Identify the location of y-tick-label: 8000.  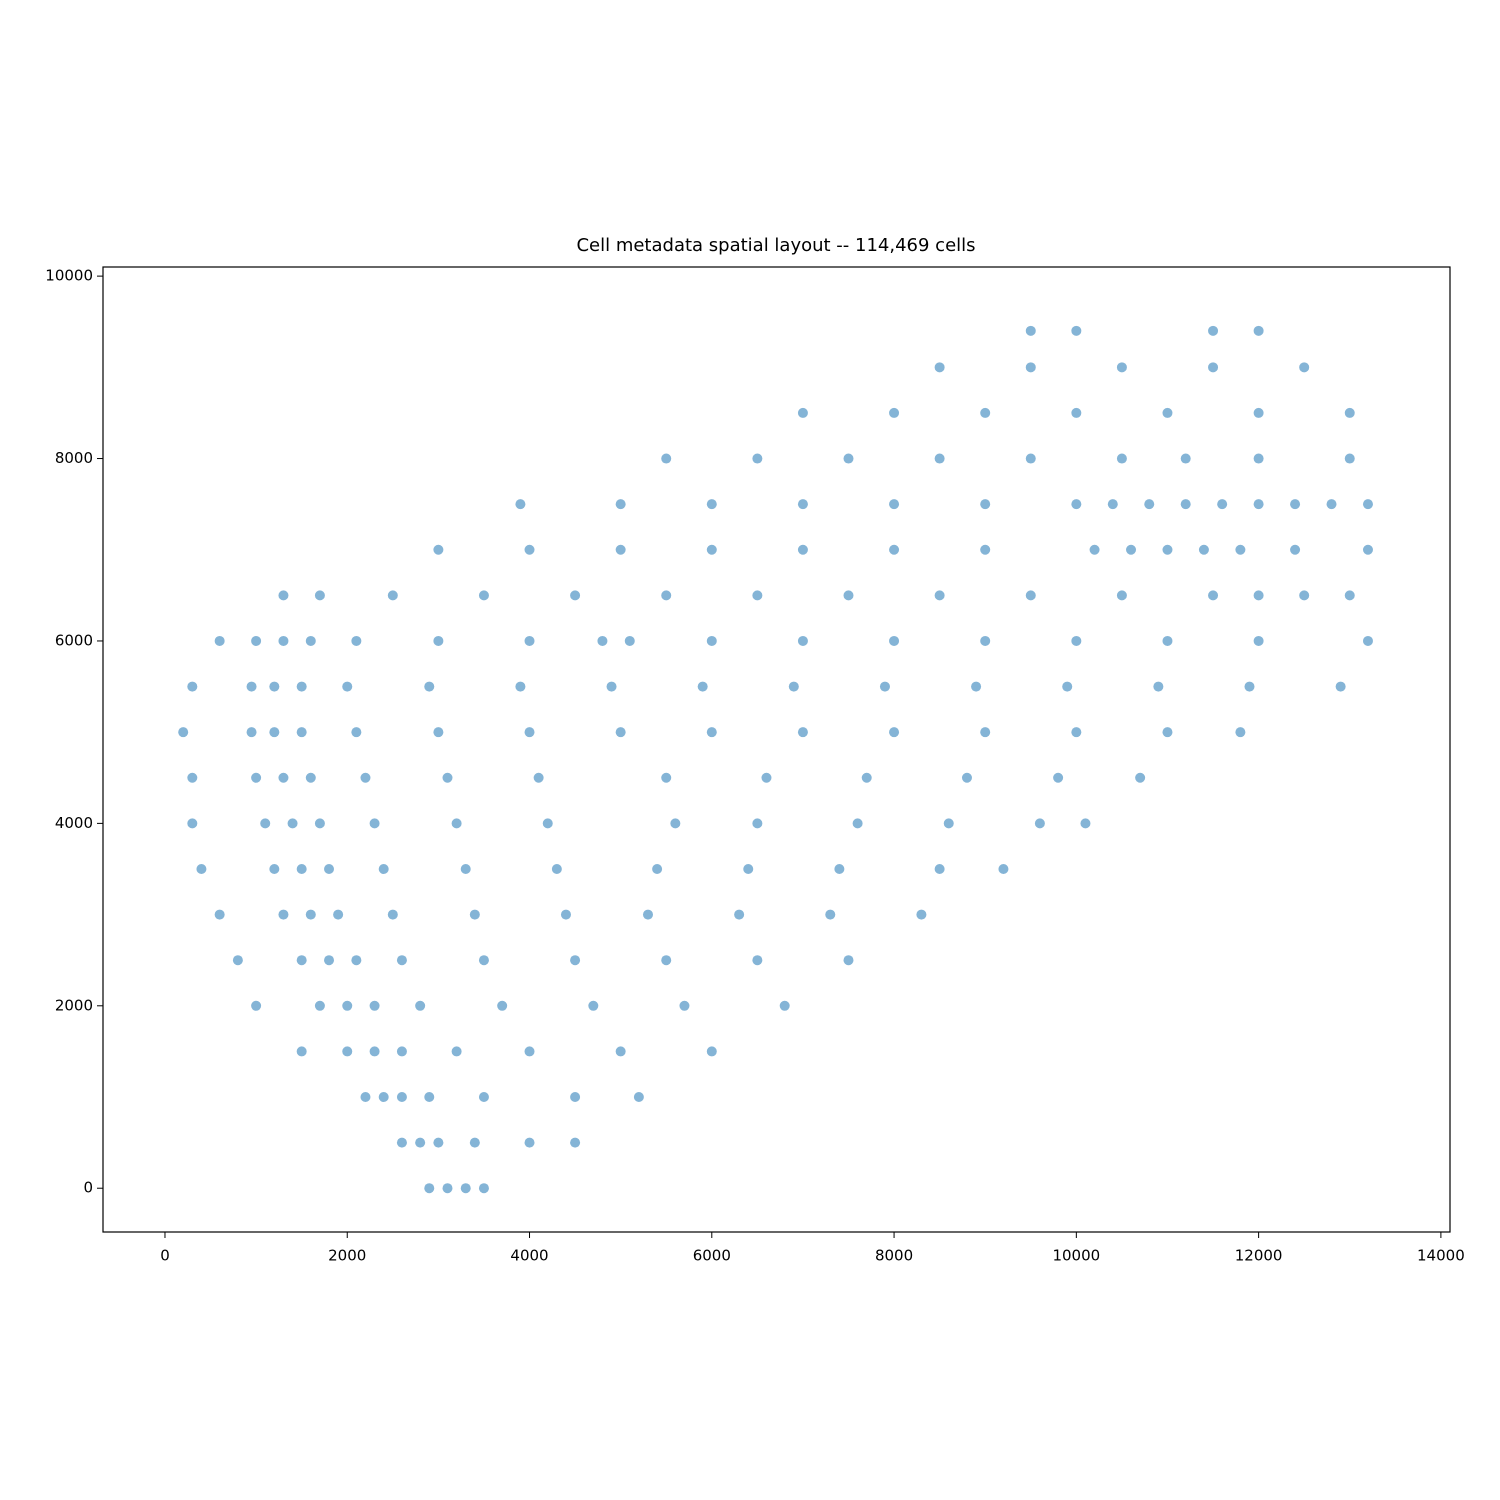
(74, 458).